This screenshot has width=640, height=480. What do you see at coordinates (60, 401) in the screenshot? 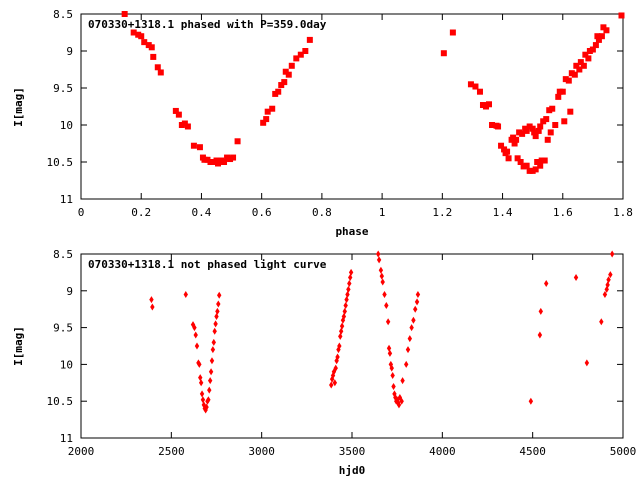
I see `unphased-ytick-label: 10.5` at bounding box center [60, 401].